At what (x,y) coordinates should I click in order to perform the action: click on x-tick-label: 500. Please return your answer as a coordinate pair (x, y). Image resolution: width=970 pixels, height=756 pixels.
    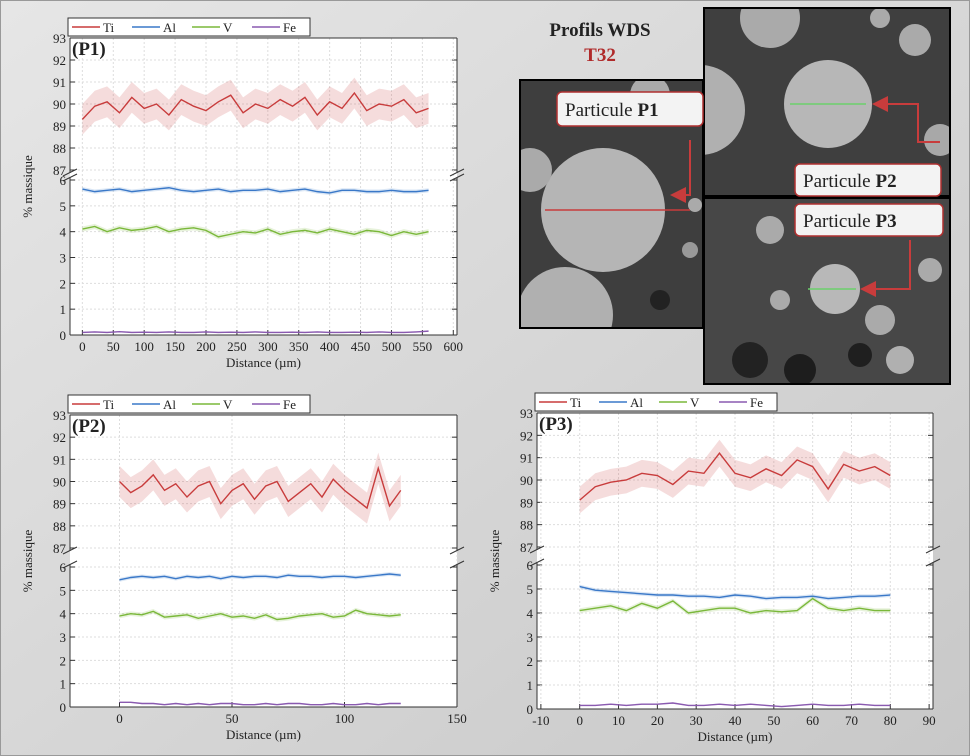
    Looking at the image, I should click on (392, 346).